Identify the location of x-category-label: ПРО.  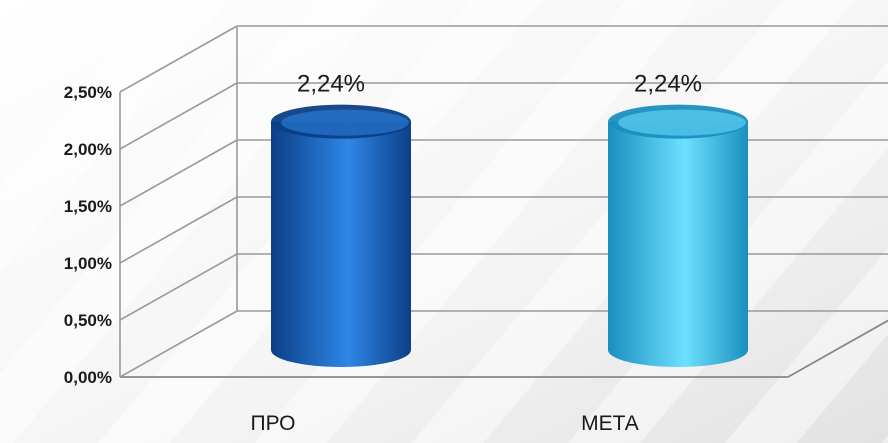
(273, 423).